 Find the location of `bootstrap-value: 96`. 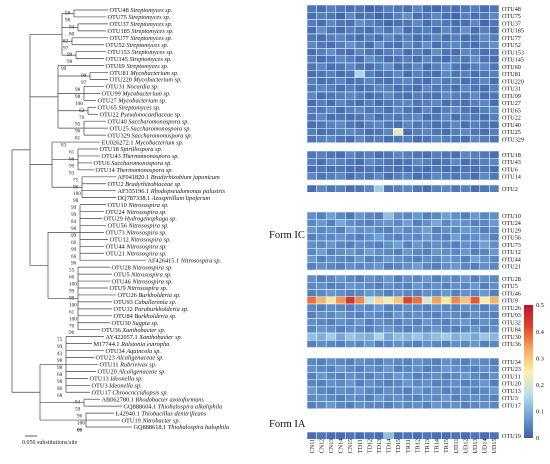

bootstrap-value: 96 is located at coordinates (78, 132).